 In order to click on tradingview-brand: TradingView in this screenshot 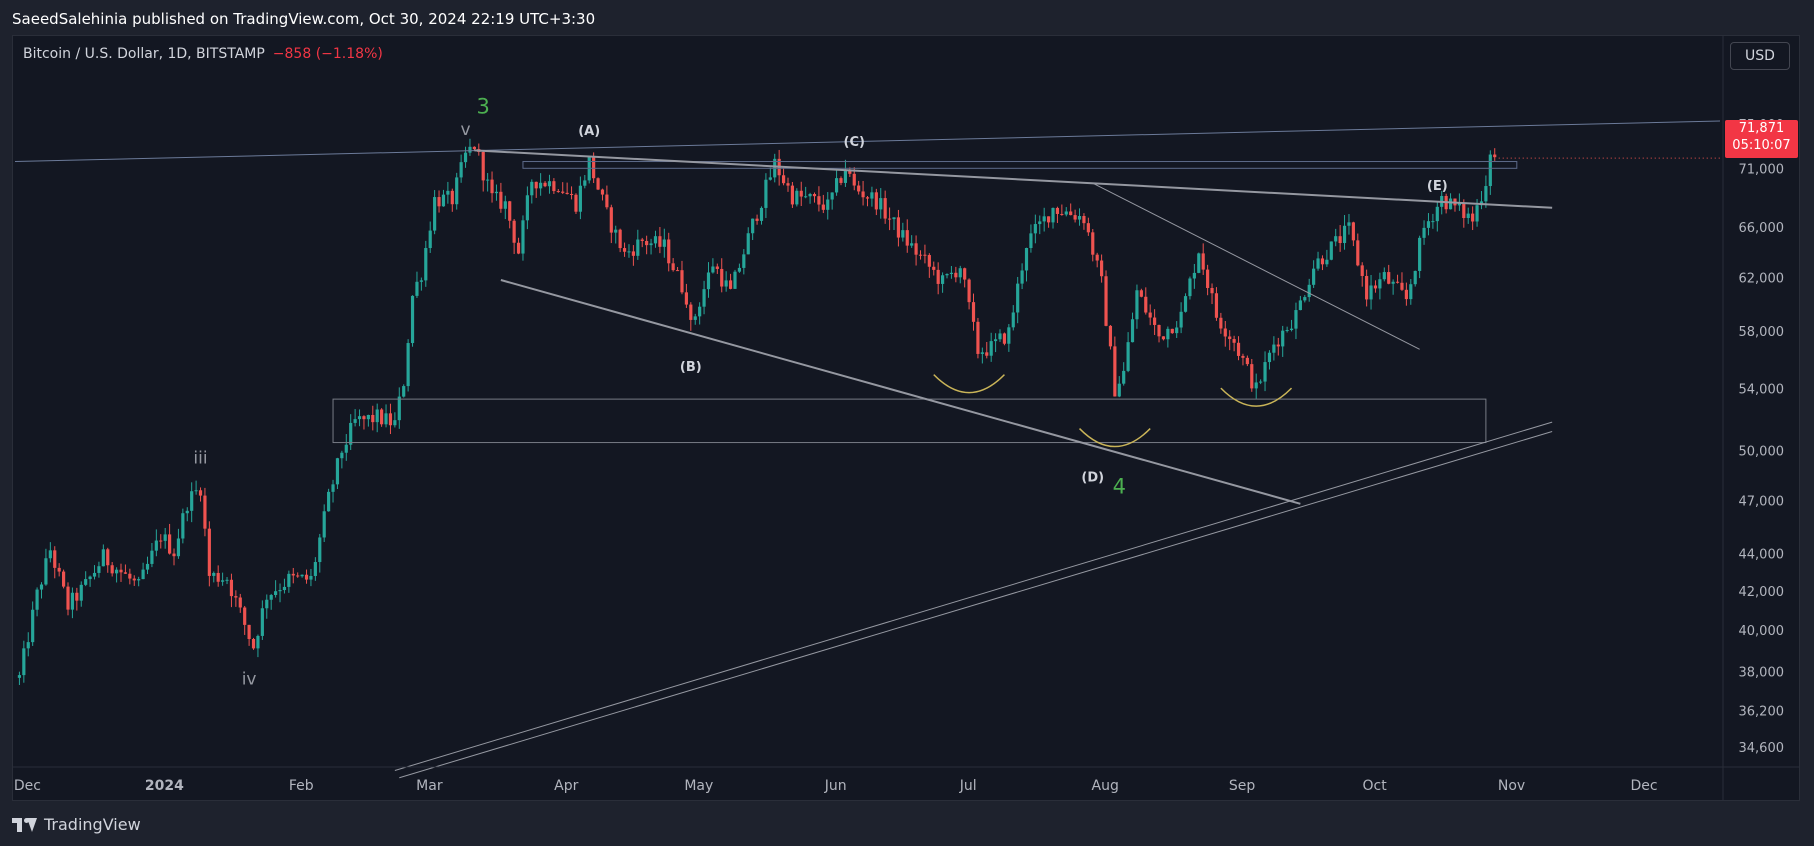, I will do `click(76, 824)`.